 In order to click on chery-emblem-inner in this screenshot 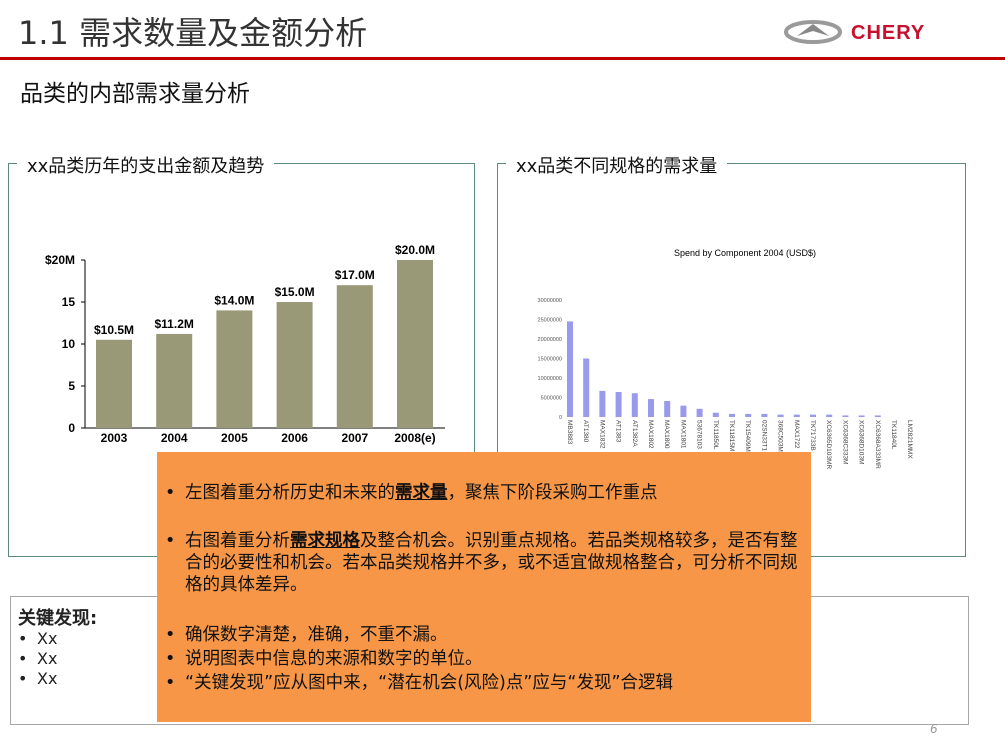, I will do `click(813, 30)`.